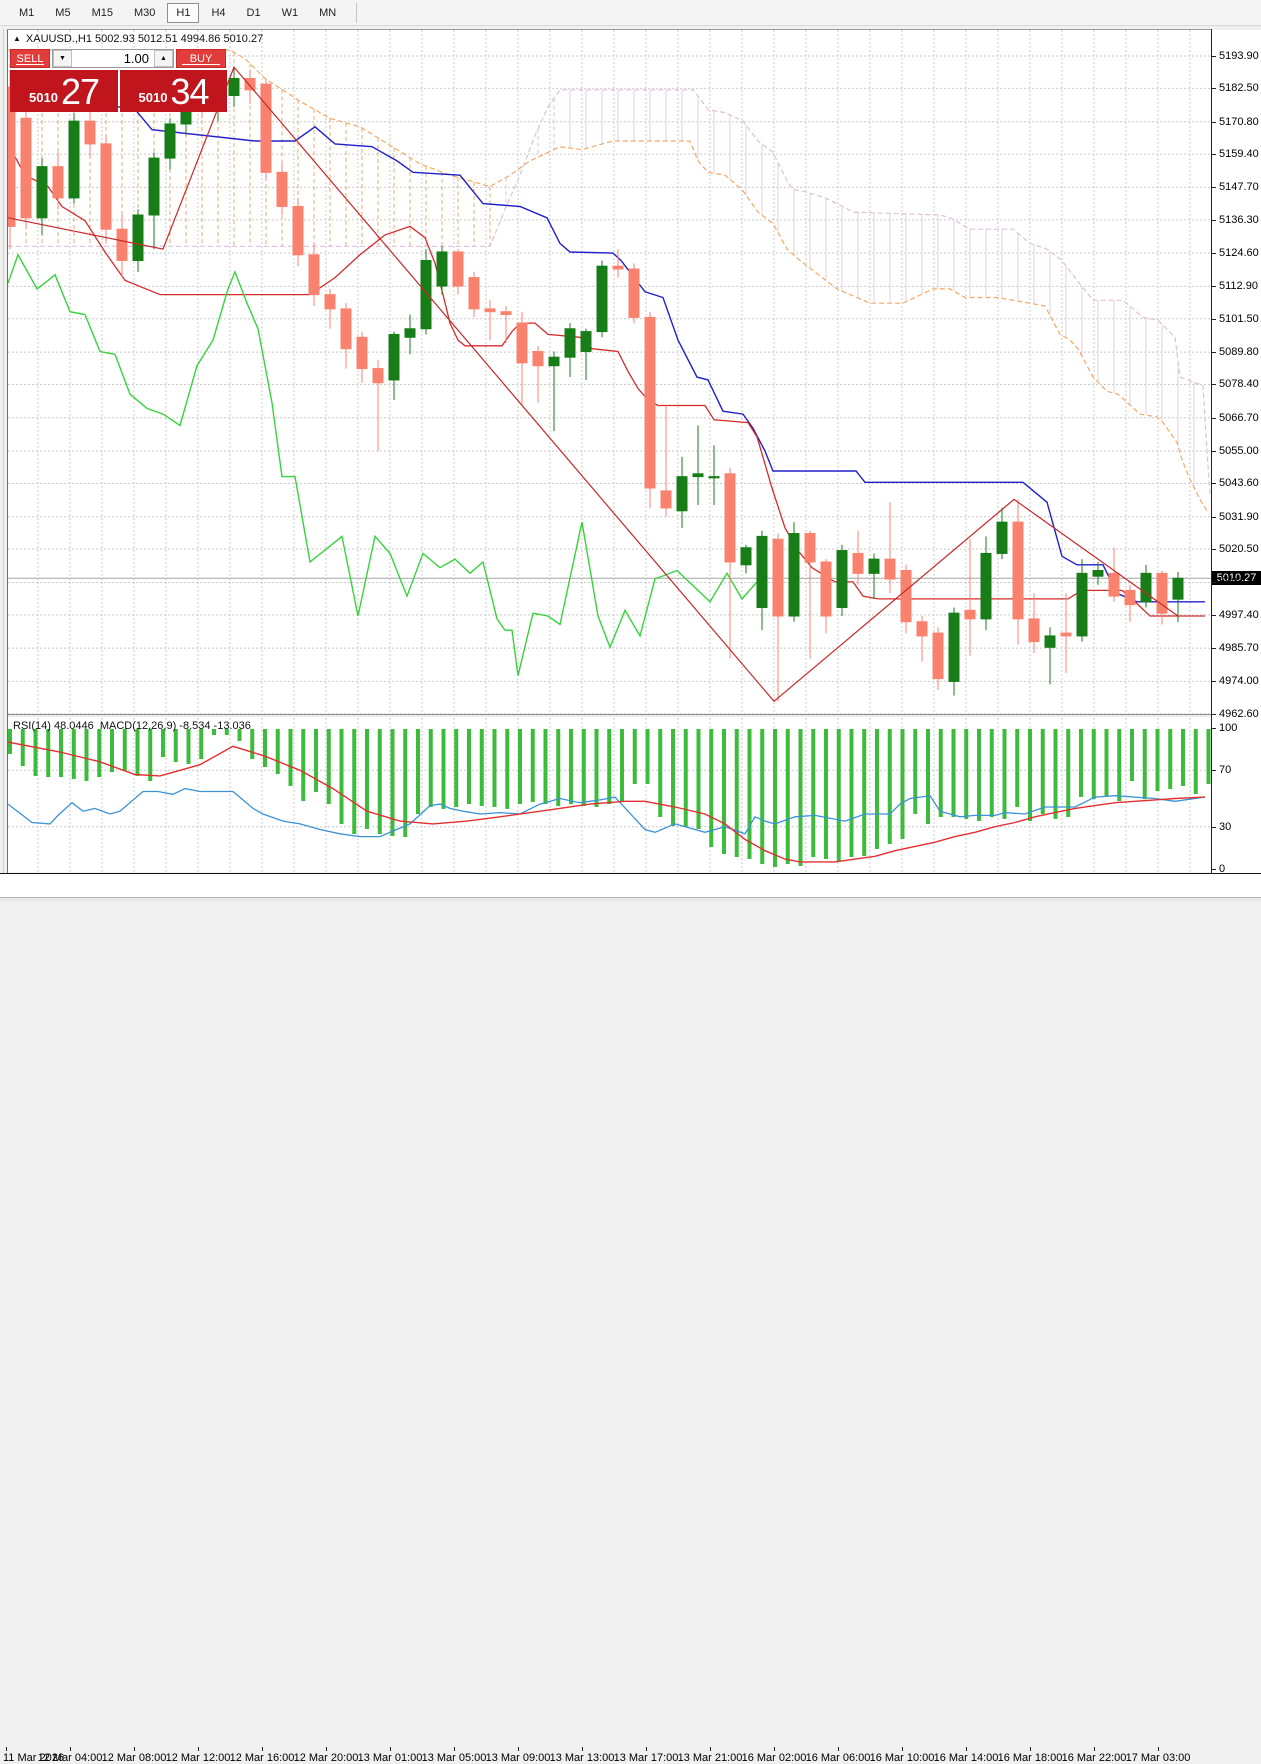  Describe the element at coordinates (62, 58) in the screenshot. I see `lot-decrease-button: ▼` at that location.